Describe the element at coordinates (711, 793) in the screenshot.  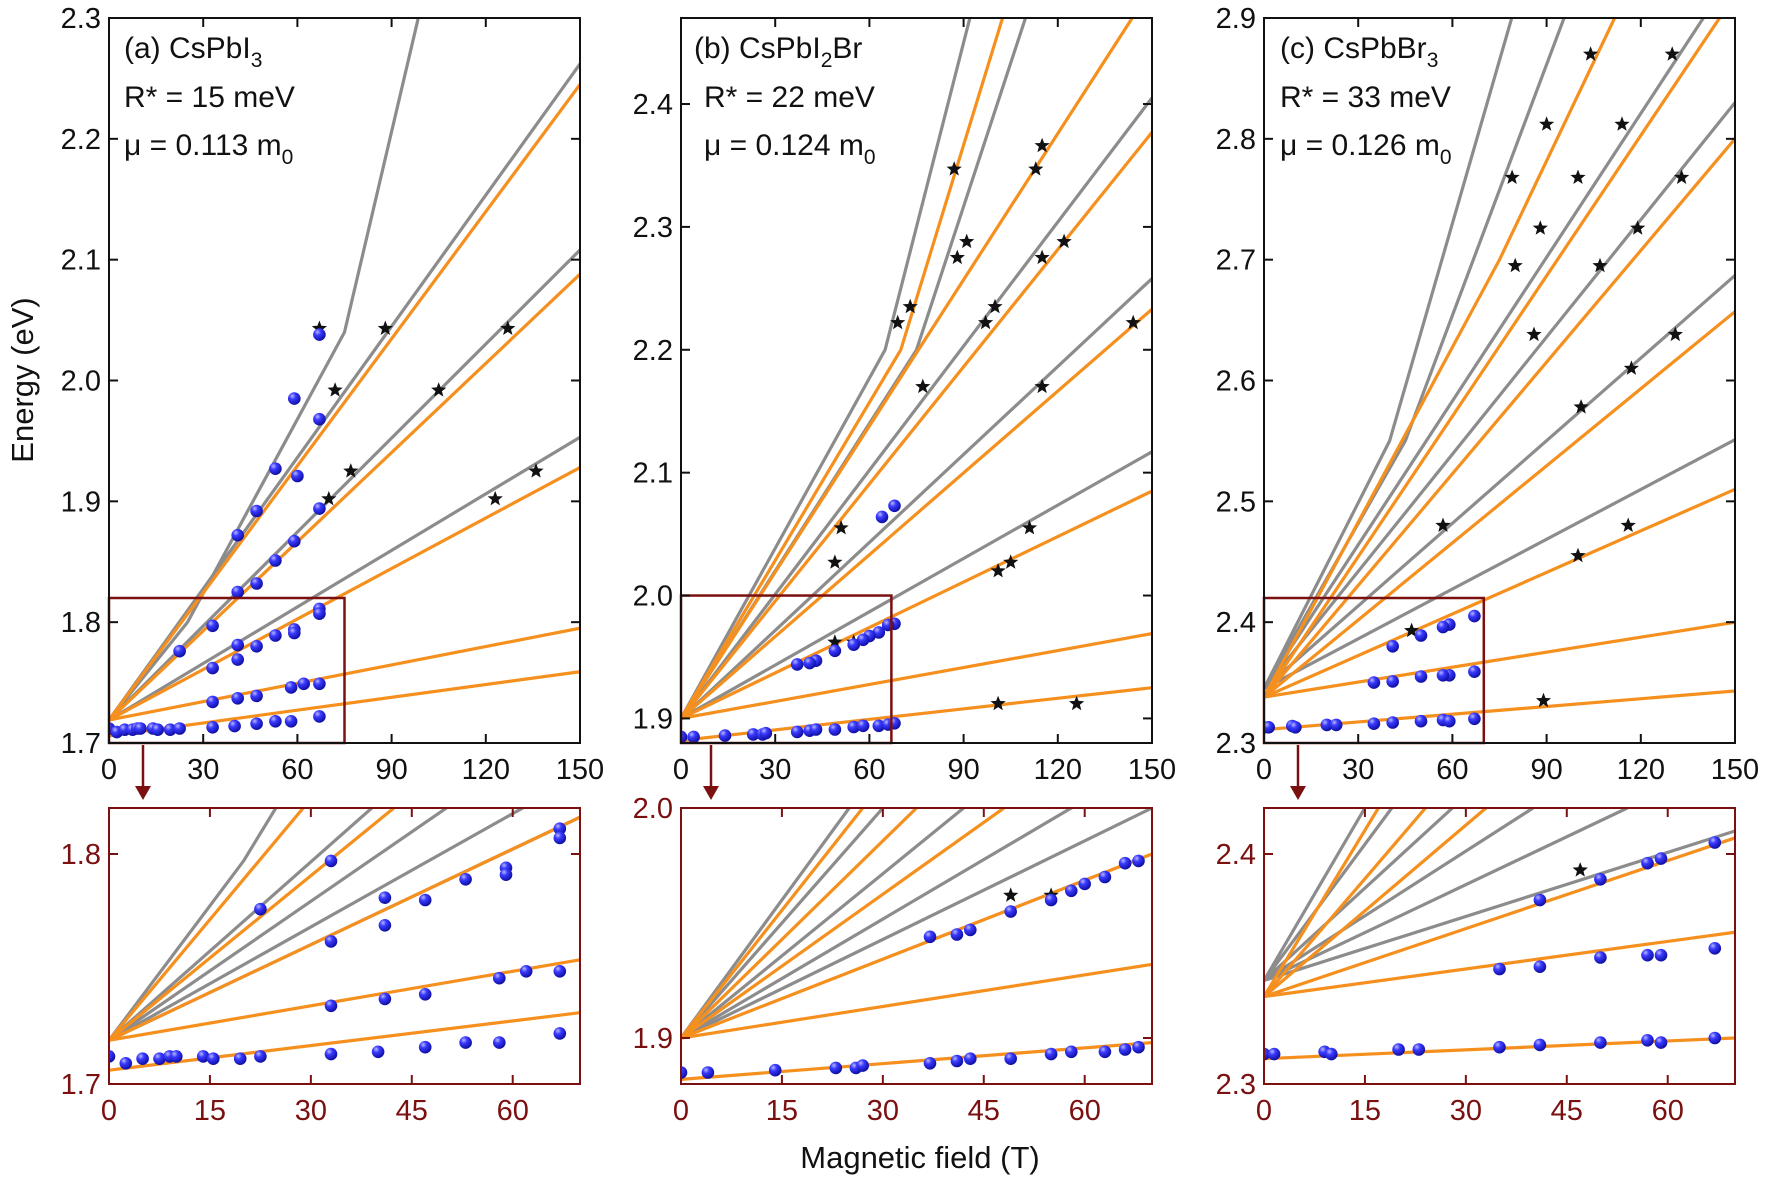
I see `zoom-arrow-head-b` at that location.